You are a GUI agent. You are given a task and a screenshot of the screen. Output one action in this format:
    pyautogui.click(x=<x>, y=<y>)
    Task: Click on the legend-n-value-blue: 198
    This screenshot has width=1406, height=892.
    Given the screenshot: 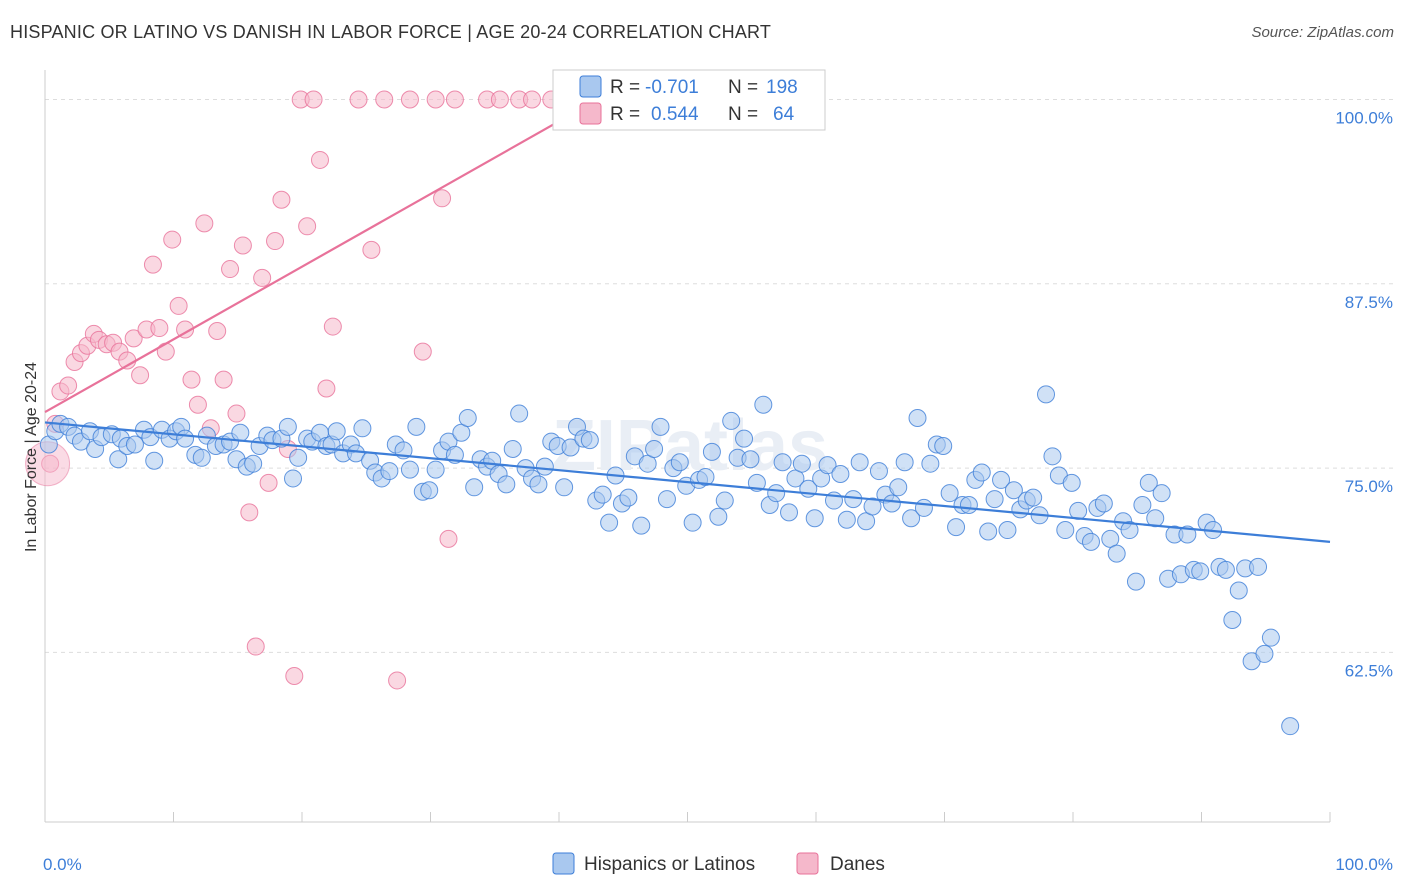 What is the action you would take?
    pyautogui.click(x=782, y=87)
    